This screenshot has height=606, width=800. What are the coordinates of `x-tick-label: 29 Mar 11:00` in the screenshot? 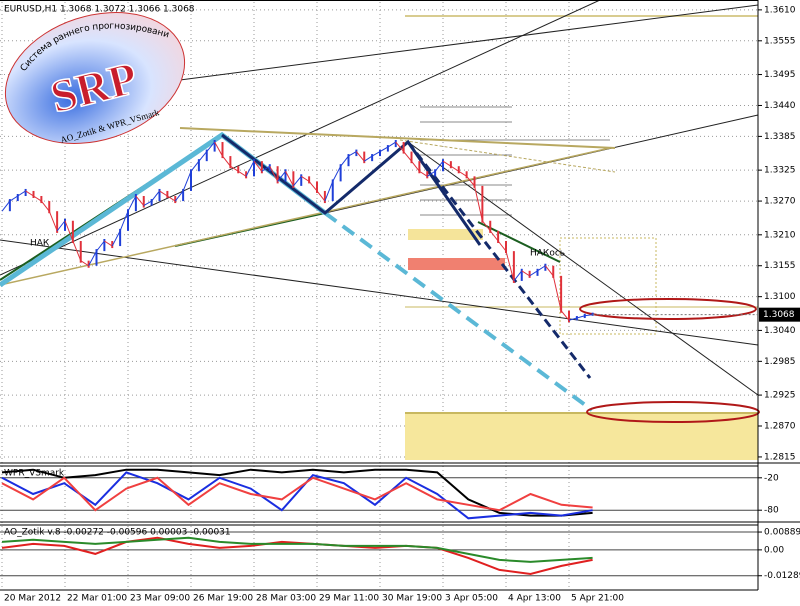 It's located at (349, 599).